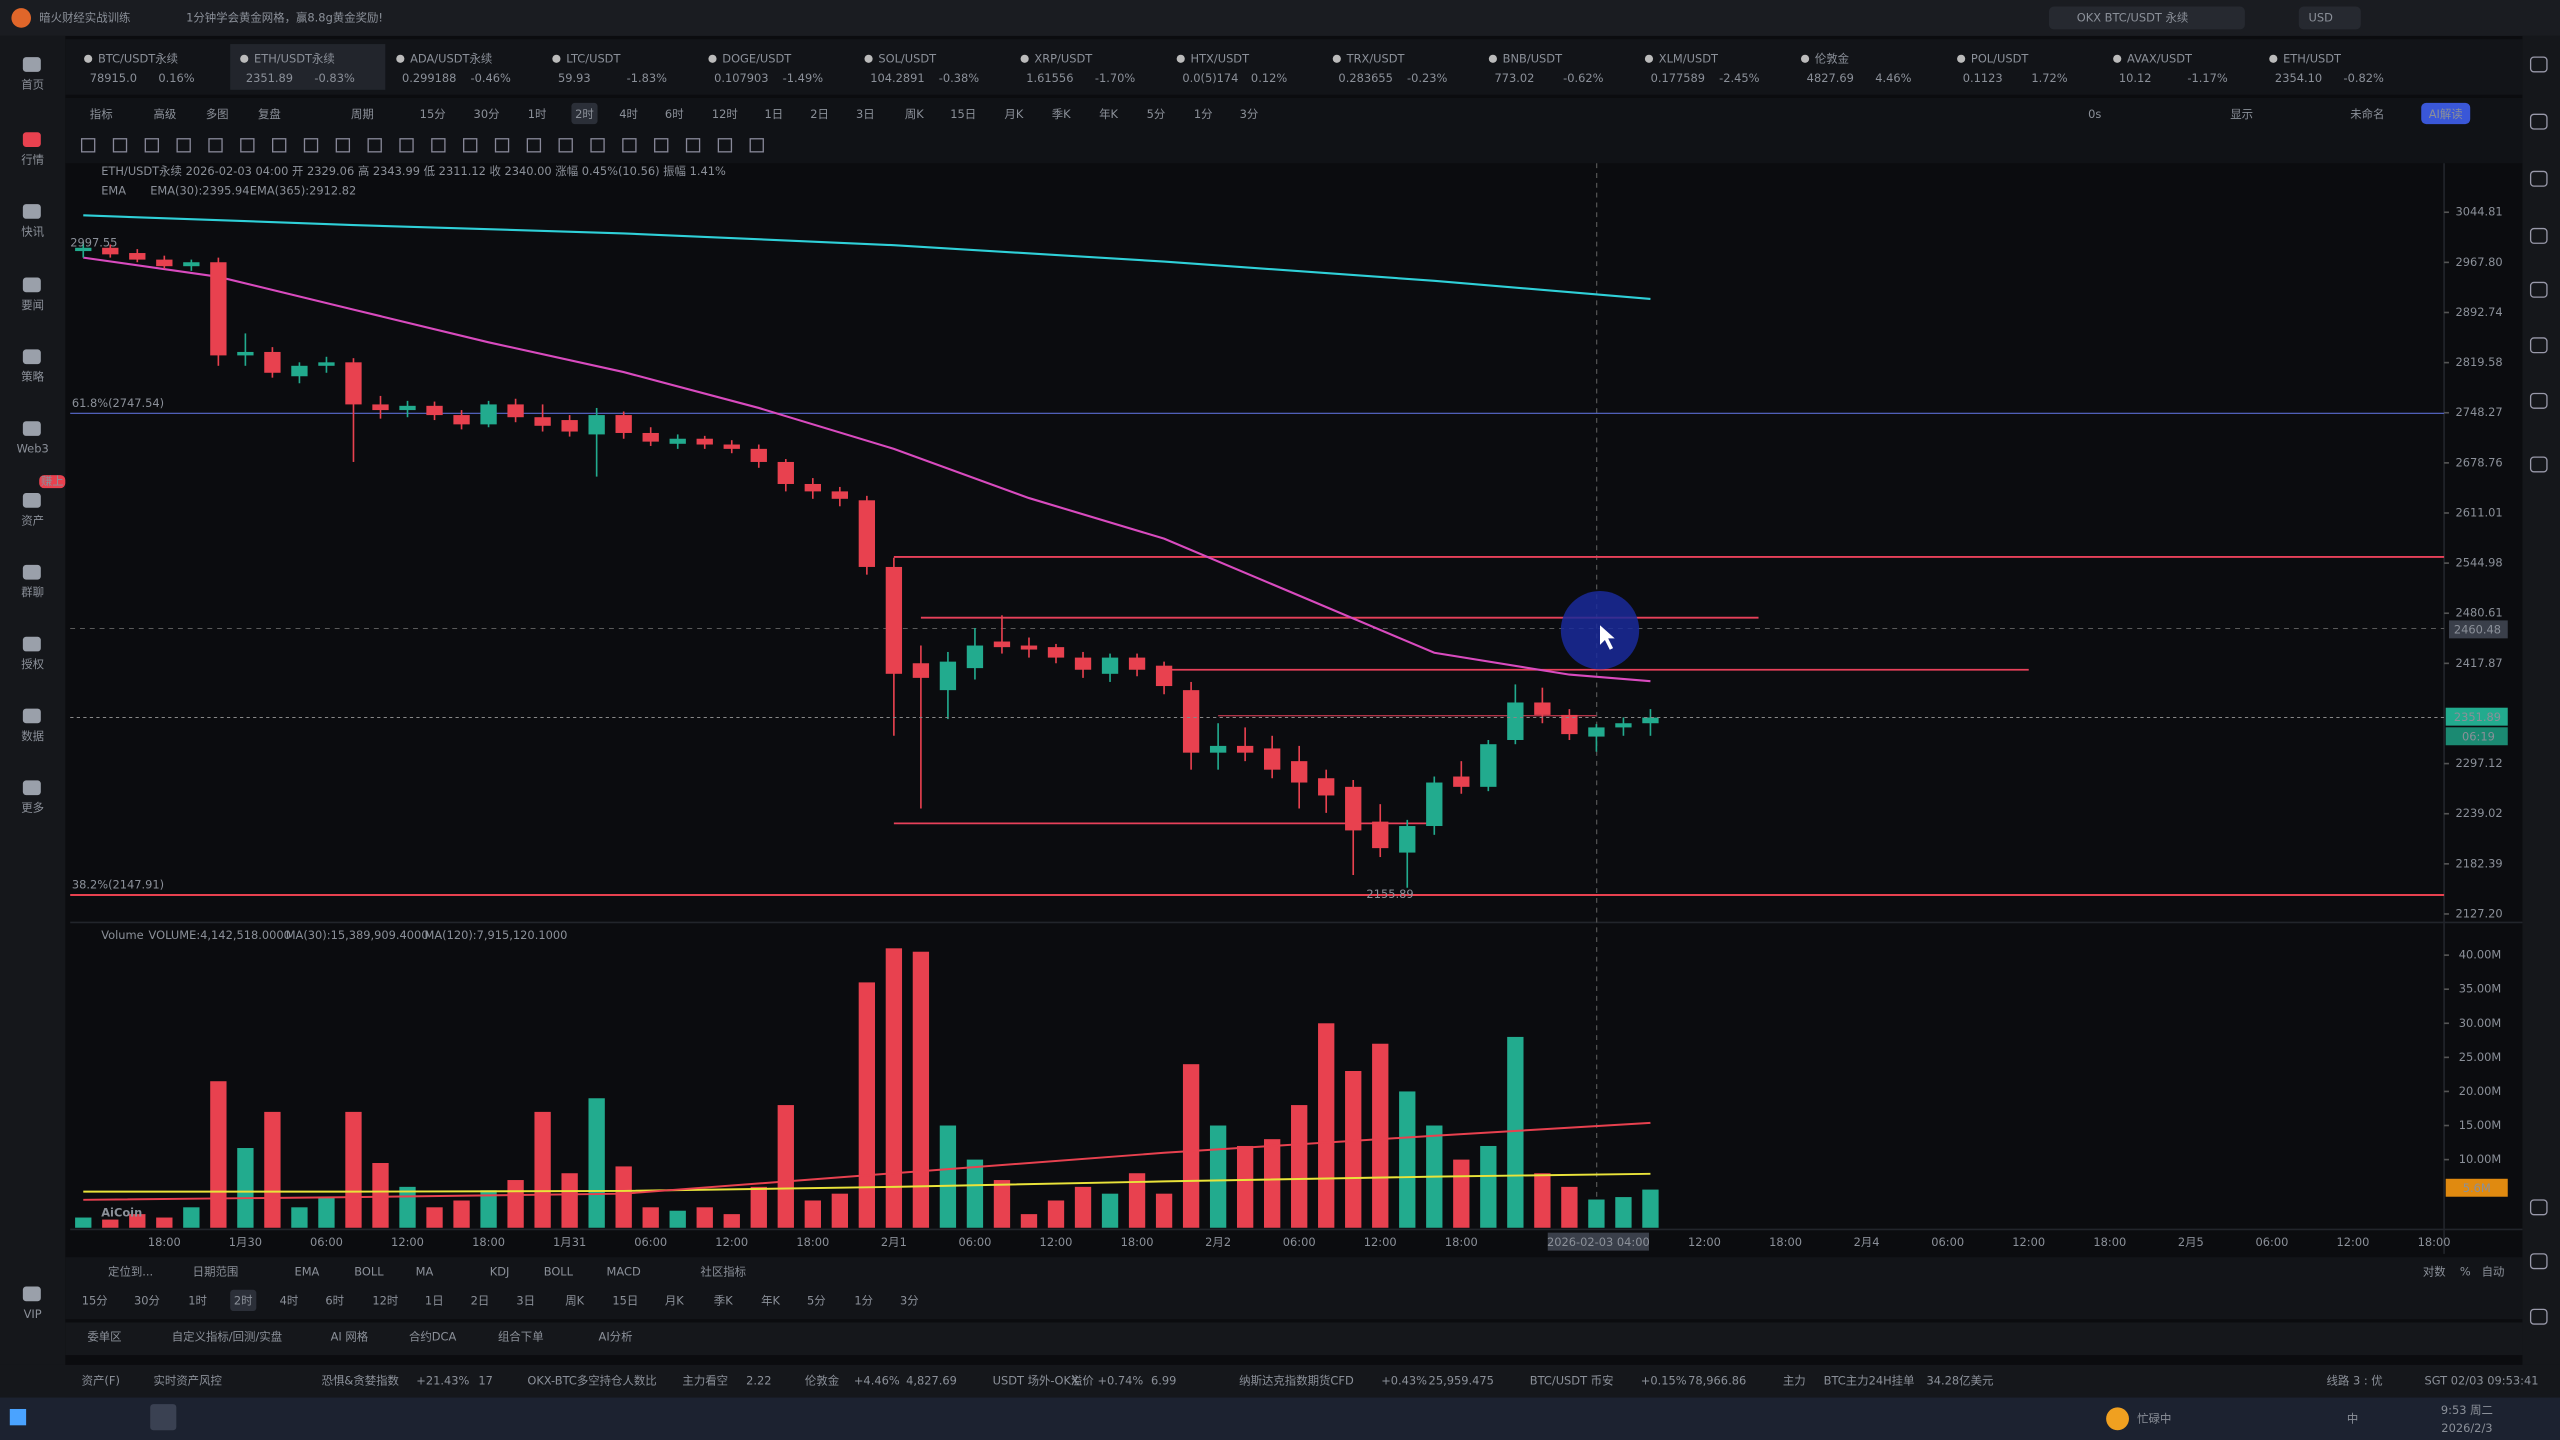  Describe the element at coordinates (243, 1301) in the screenshot. I see `period: 2时` at that location.